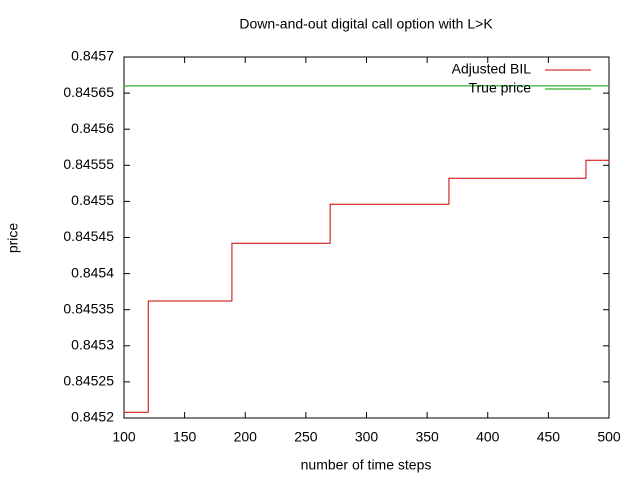 The image size is (640, 480). Describe the element at coordinates (92, 417) in the screenshot. I see `y-tick-label: 0.8452` at that location.